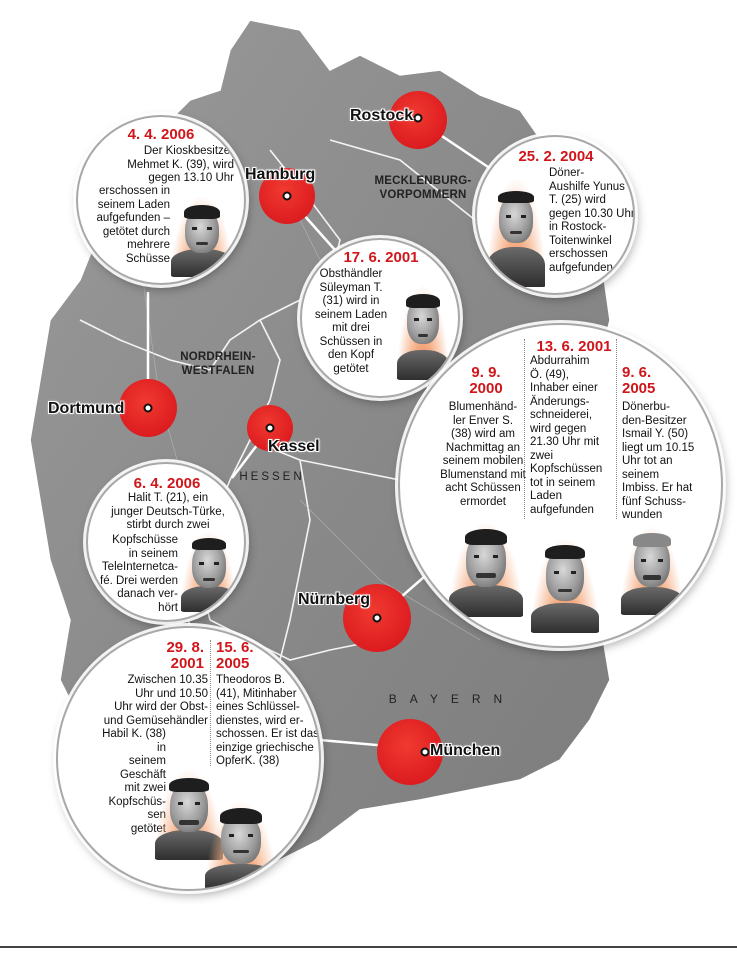 The width and height of the screenshot is (737, 953). I want to click on case-line: aufgefunden –, so click(133, 218).